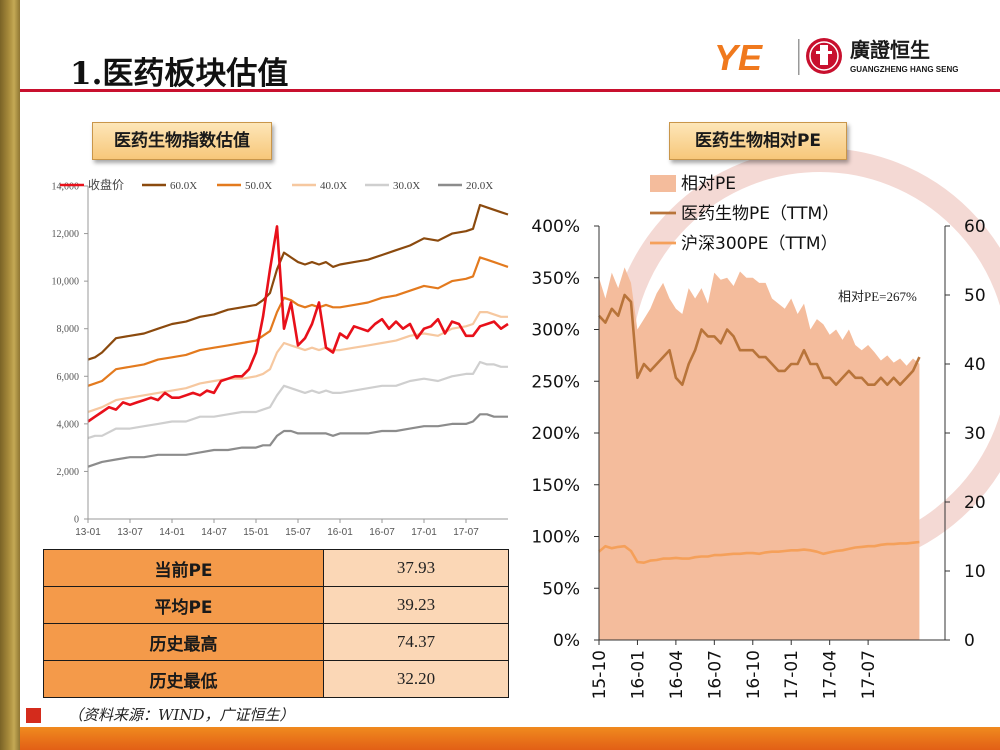  I want to click on row-value: 74.37, so click(416, 642).